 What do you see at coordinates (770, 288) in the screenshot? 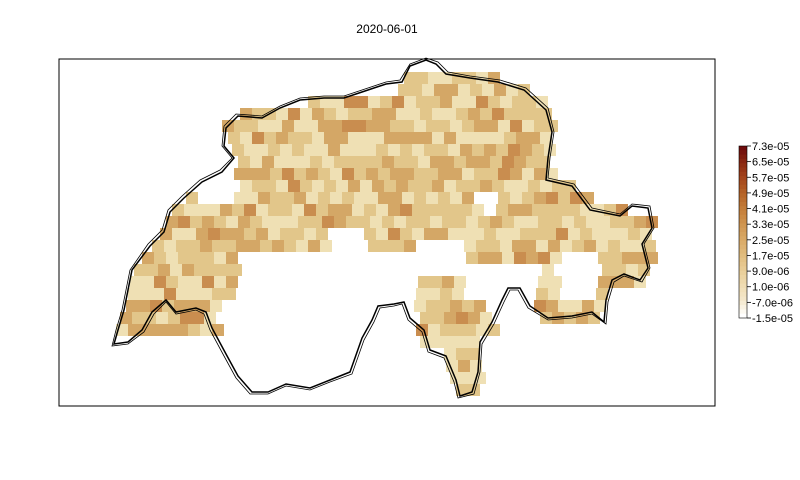
I see `legend-tick-label: 1.0e-06` at bounding box center [770, 288].